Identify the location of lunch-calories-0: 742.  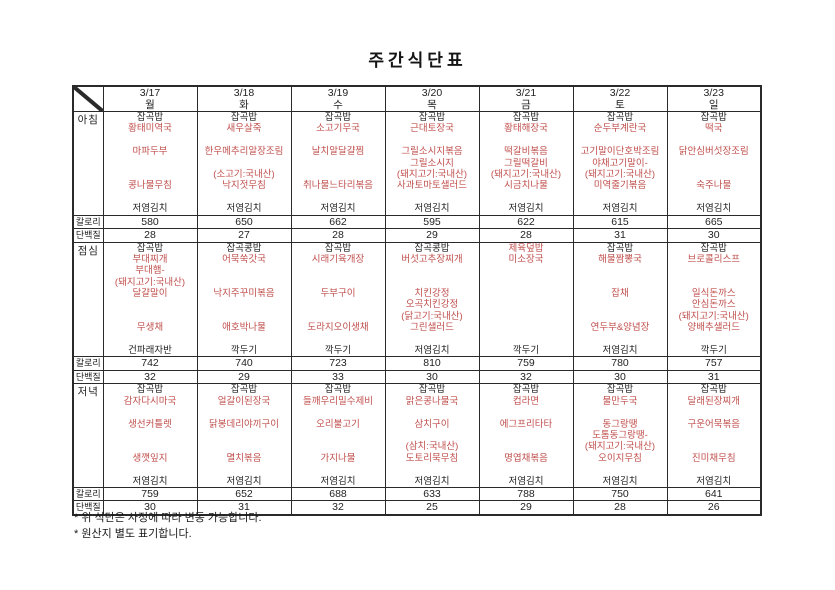
(150, 363).